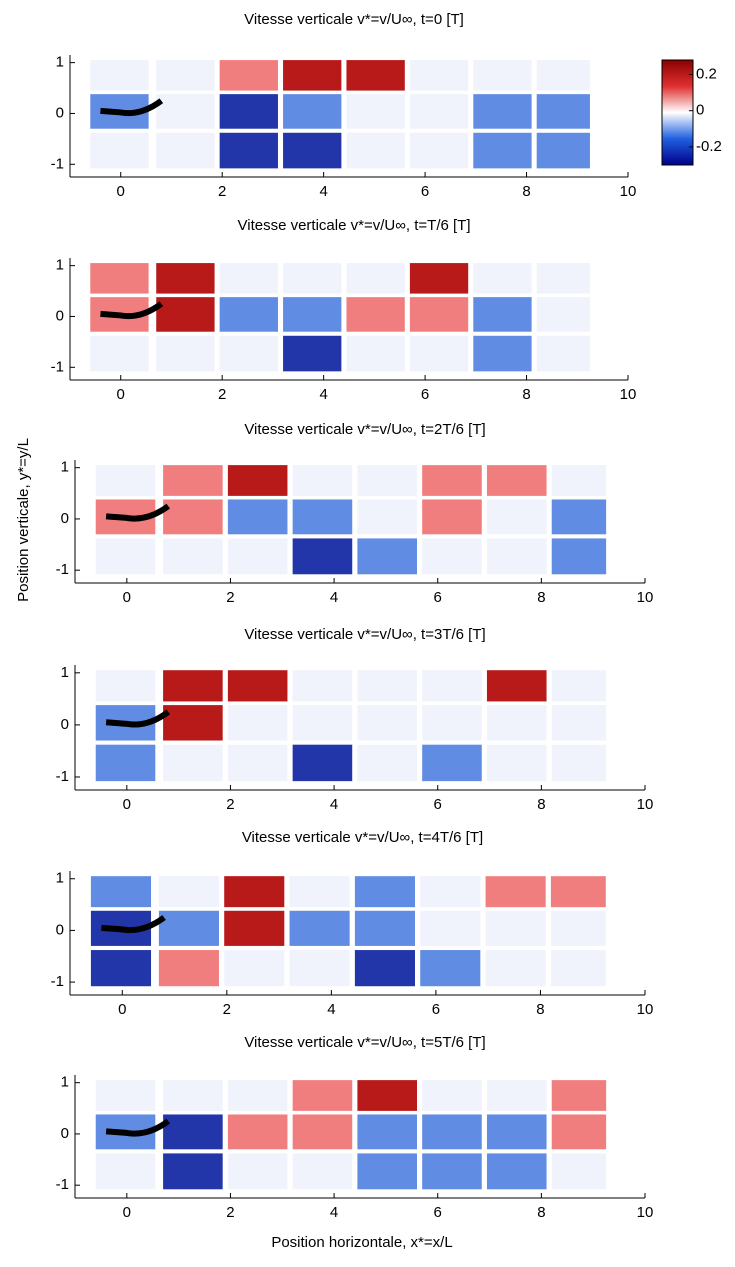 Image resolution: width=735 pixels, height=1267 pixels. Describe the element at coordinates (23, 520) in the screenshot. I see `y-axis-label: Position verticale, y*=y/L` at that location.